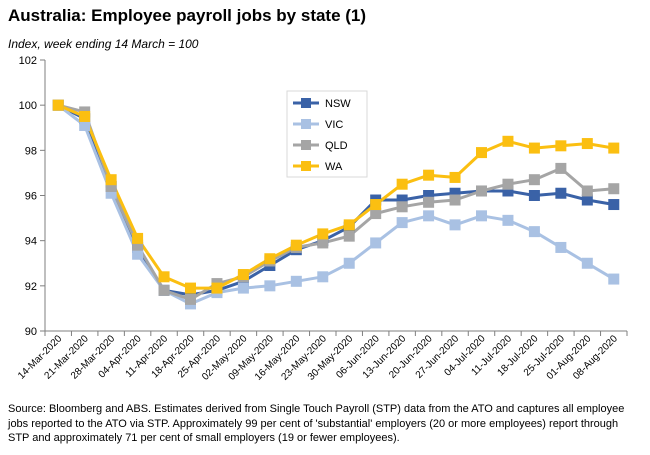  I want to click on legend-marker-nsw, so click(306, 103).